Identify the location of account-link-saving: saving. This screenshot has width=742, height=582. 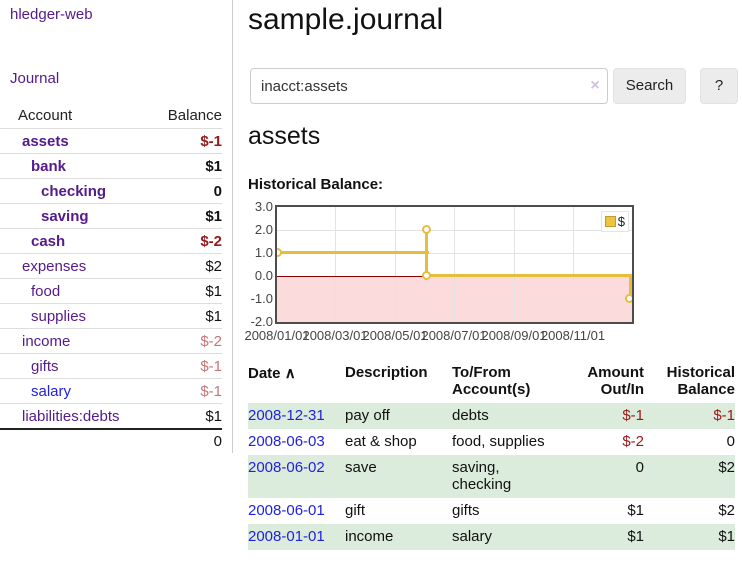
(65, 216).